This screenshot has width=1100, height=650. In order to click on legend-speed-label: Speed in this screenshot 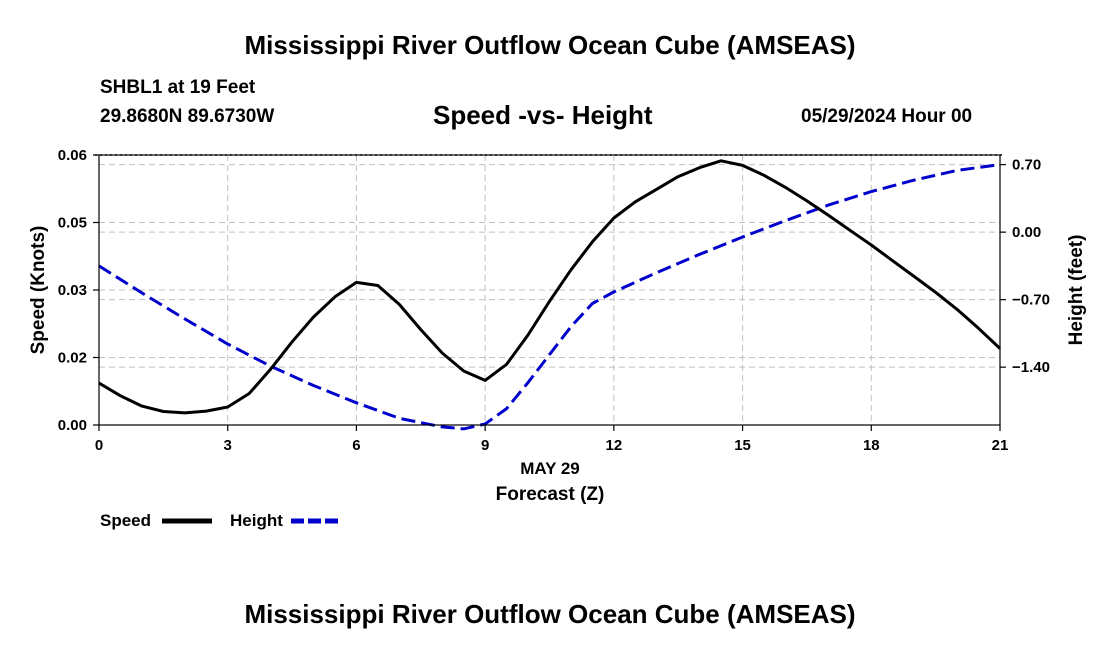, I will do `click(125, 520)`.